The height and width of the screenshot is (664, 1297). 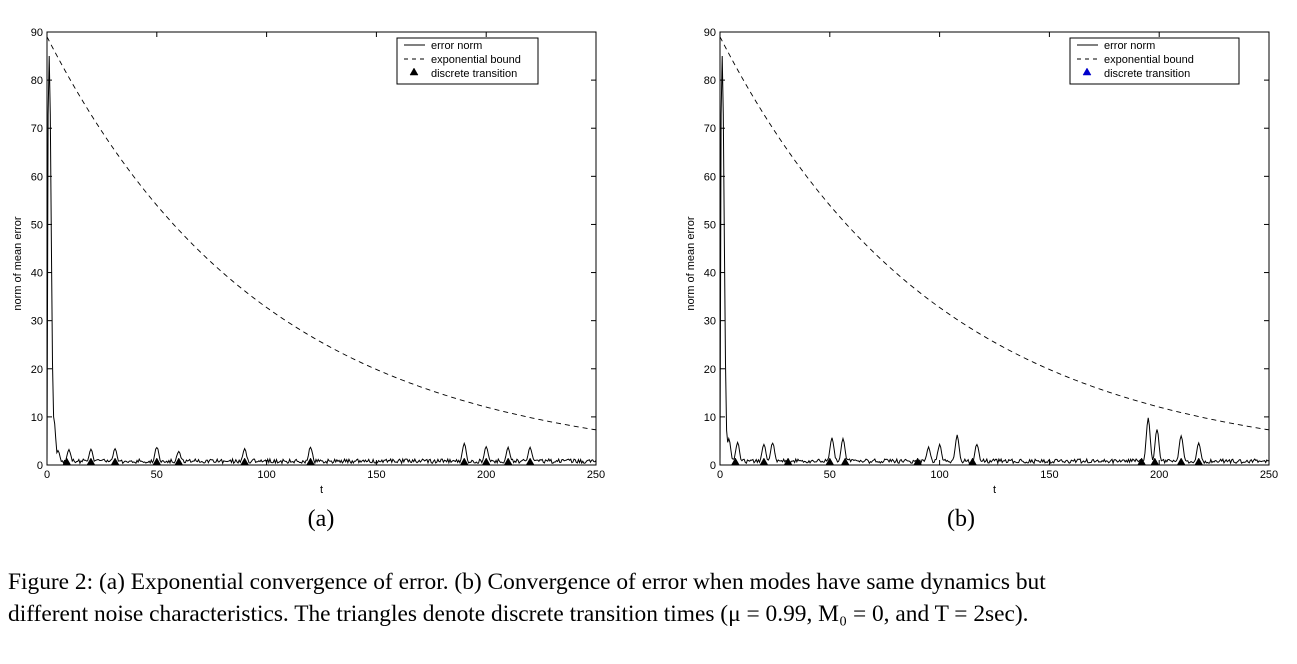 What do you see at coordinates (266, 475) in the screenshot?
I see `a-xtick-label-2: 100` at bounding box center [266, 475].